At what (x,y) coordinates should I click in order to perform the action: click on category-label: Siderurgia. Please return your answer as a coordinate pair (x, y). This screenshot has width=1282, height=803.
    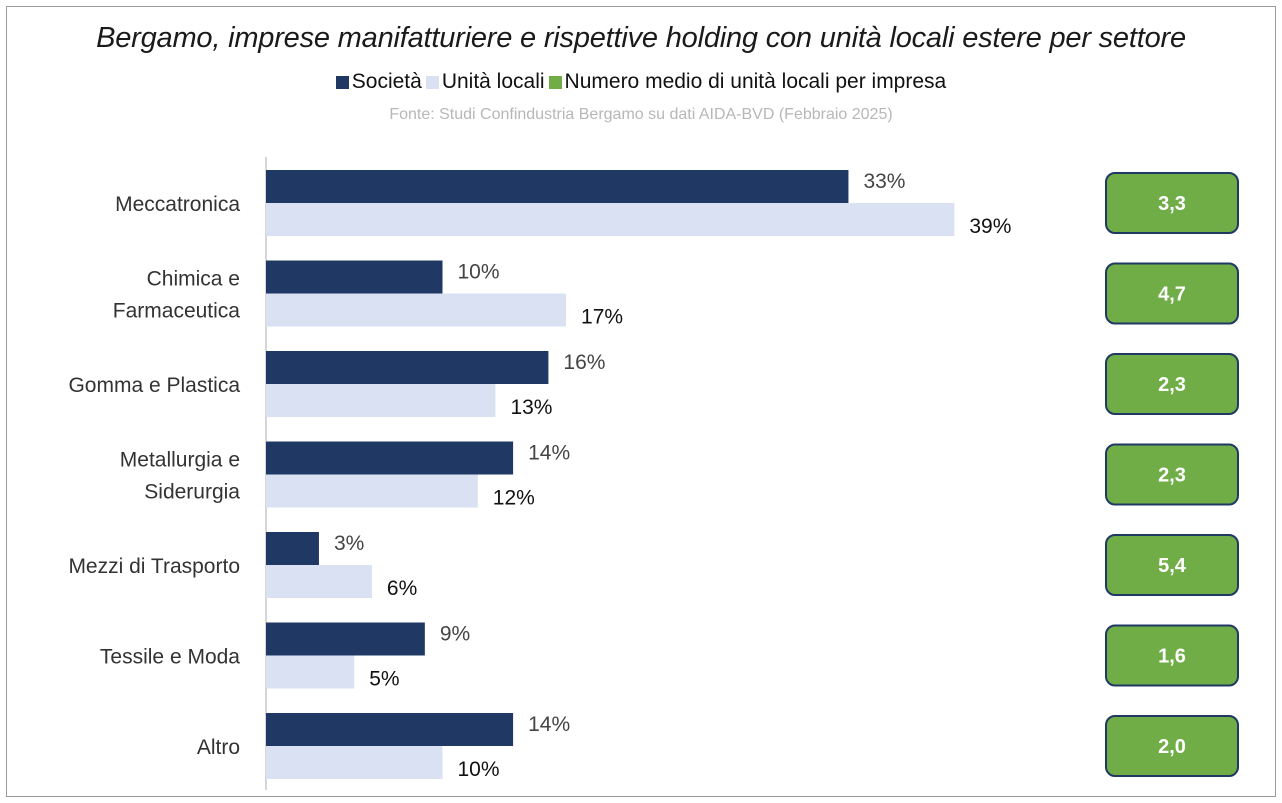
    Looking at the image, I should click on (192, 492).